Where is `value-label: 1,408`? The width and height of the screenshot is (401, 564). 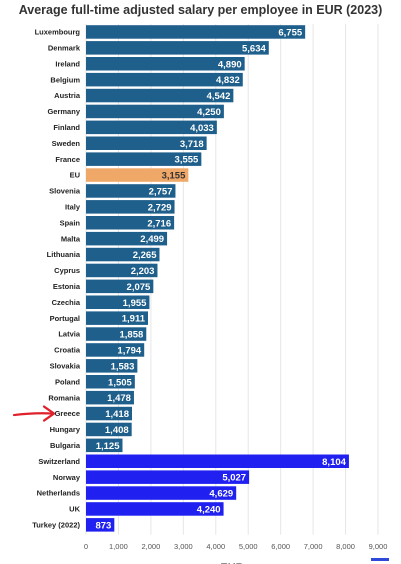
value-label: 1,408 is located at coordinates (117, 430).